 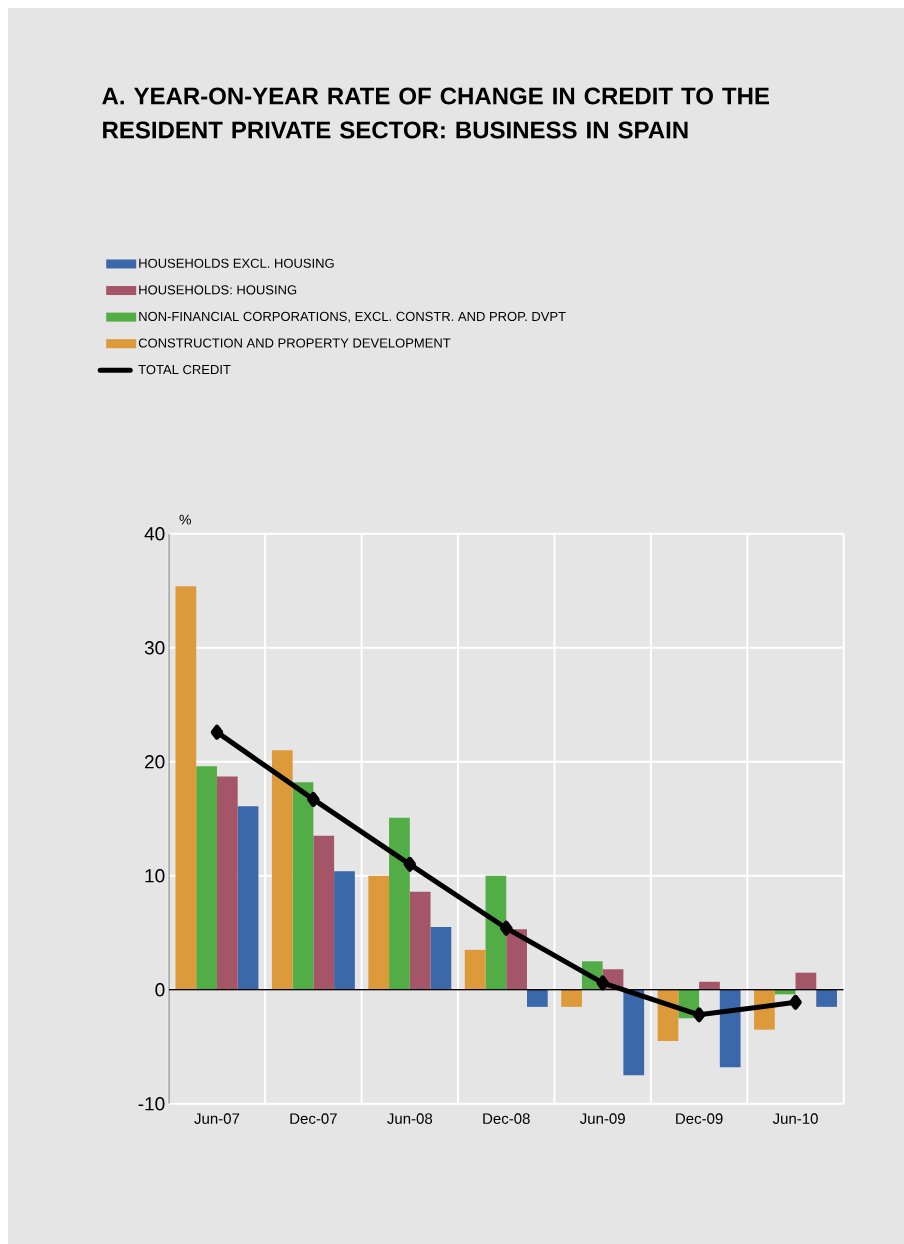 I want to click on y-axis-title: %, so click(x=185, y=519).